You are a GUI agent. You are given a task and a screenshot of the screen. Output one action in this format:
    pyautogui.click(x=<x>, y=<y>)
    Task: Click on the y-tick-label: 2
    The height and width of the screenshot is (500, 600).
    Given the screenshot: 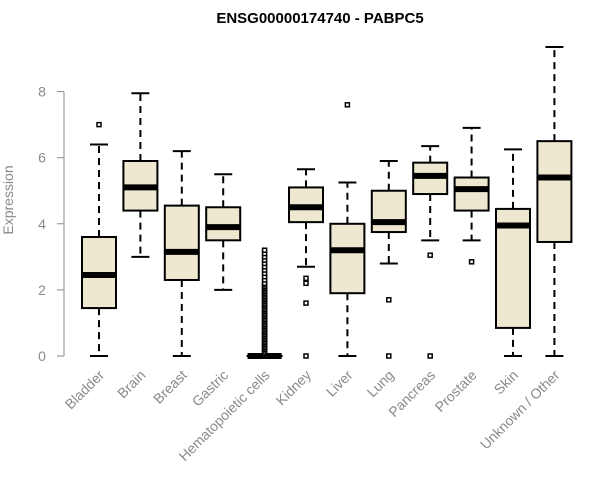 What is the action you would take?
    pyautogui.click(x=42, y=290)
    